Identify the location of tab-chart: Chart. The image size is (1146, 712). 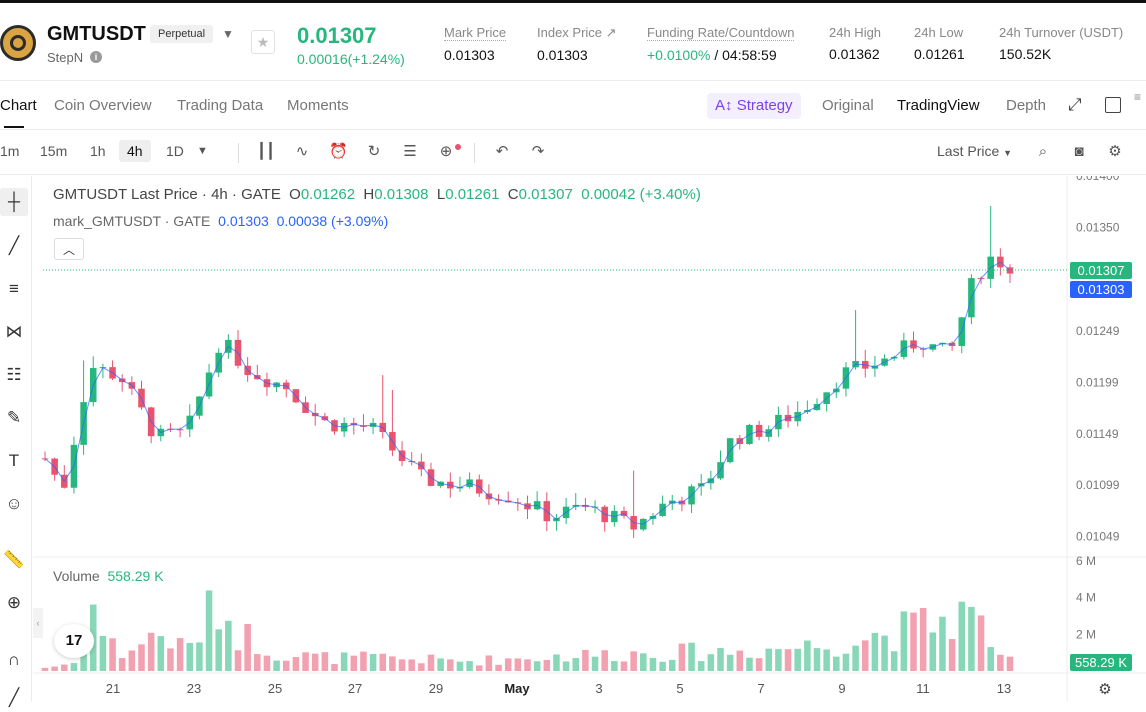
(18, 105).